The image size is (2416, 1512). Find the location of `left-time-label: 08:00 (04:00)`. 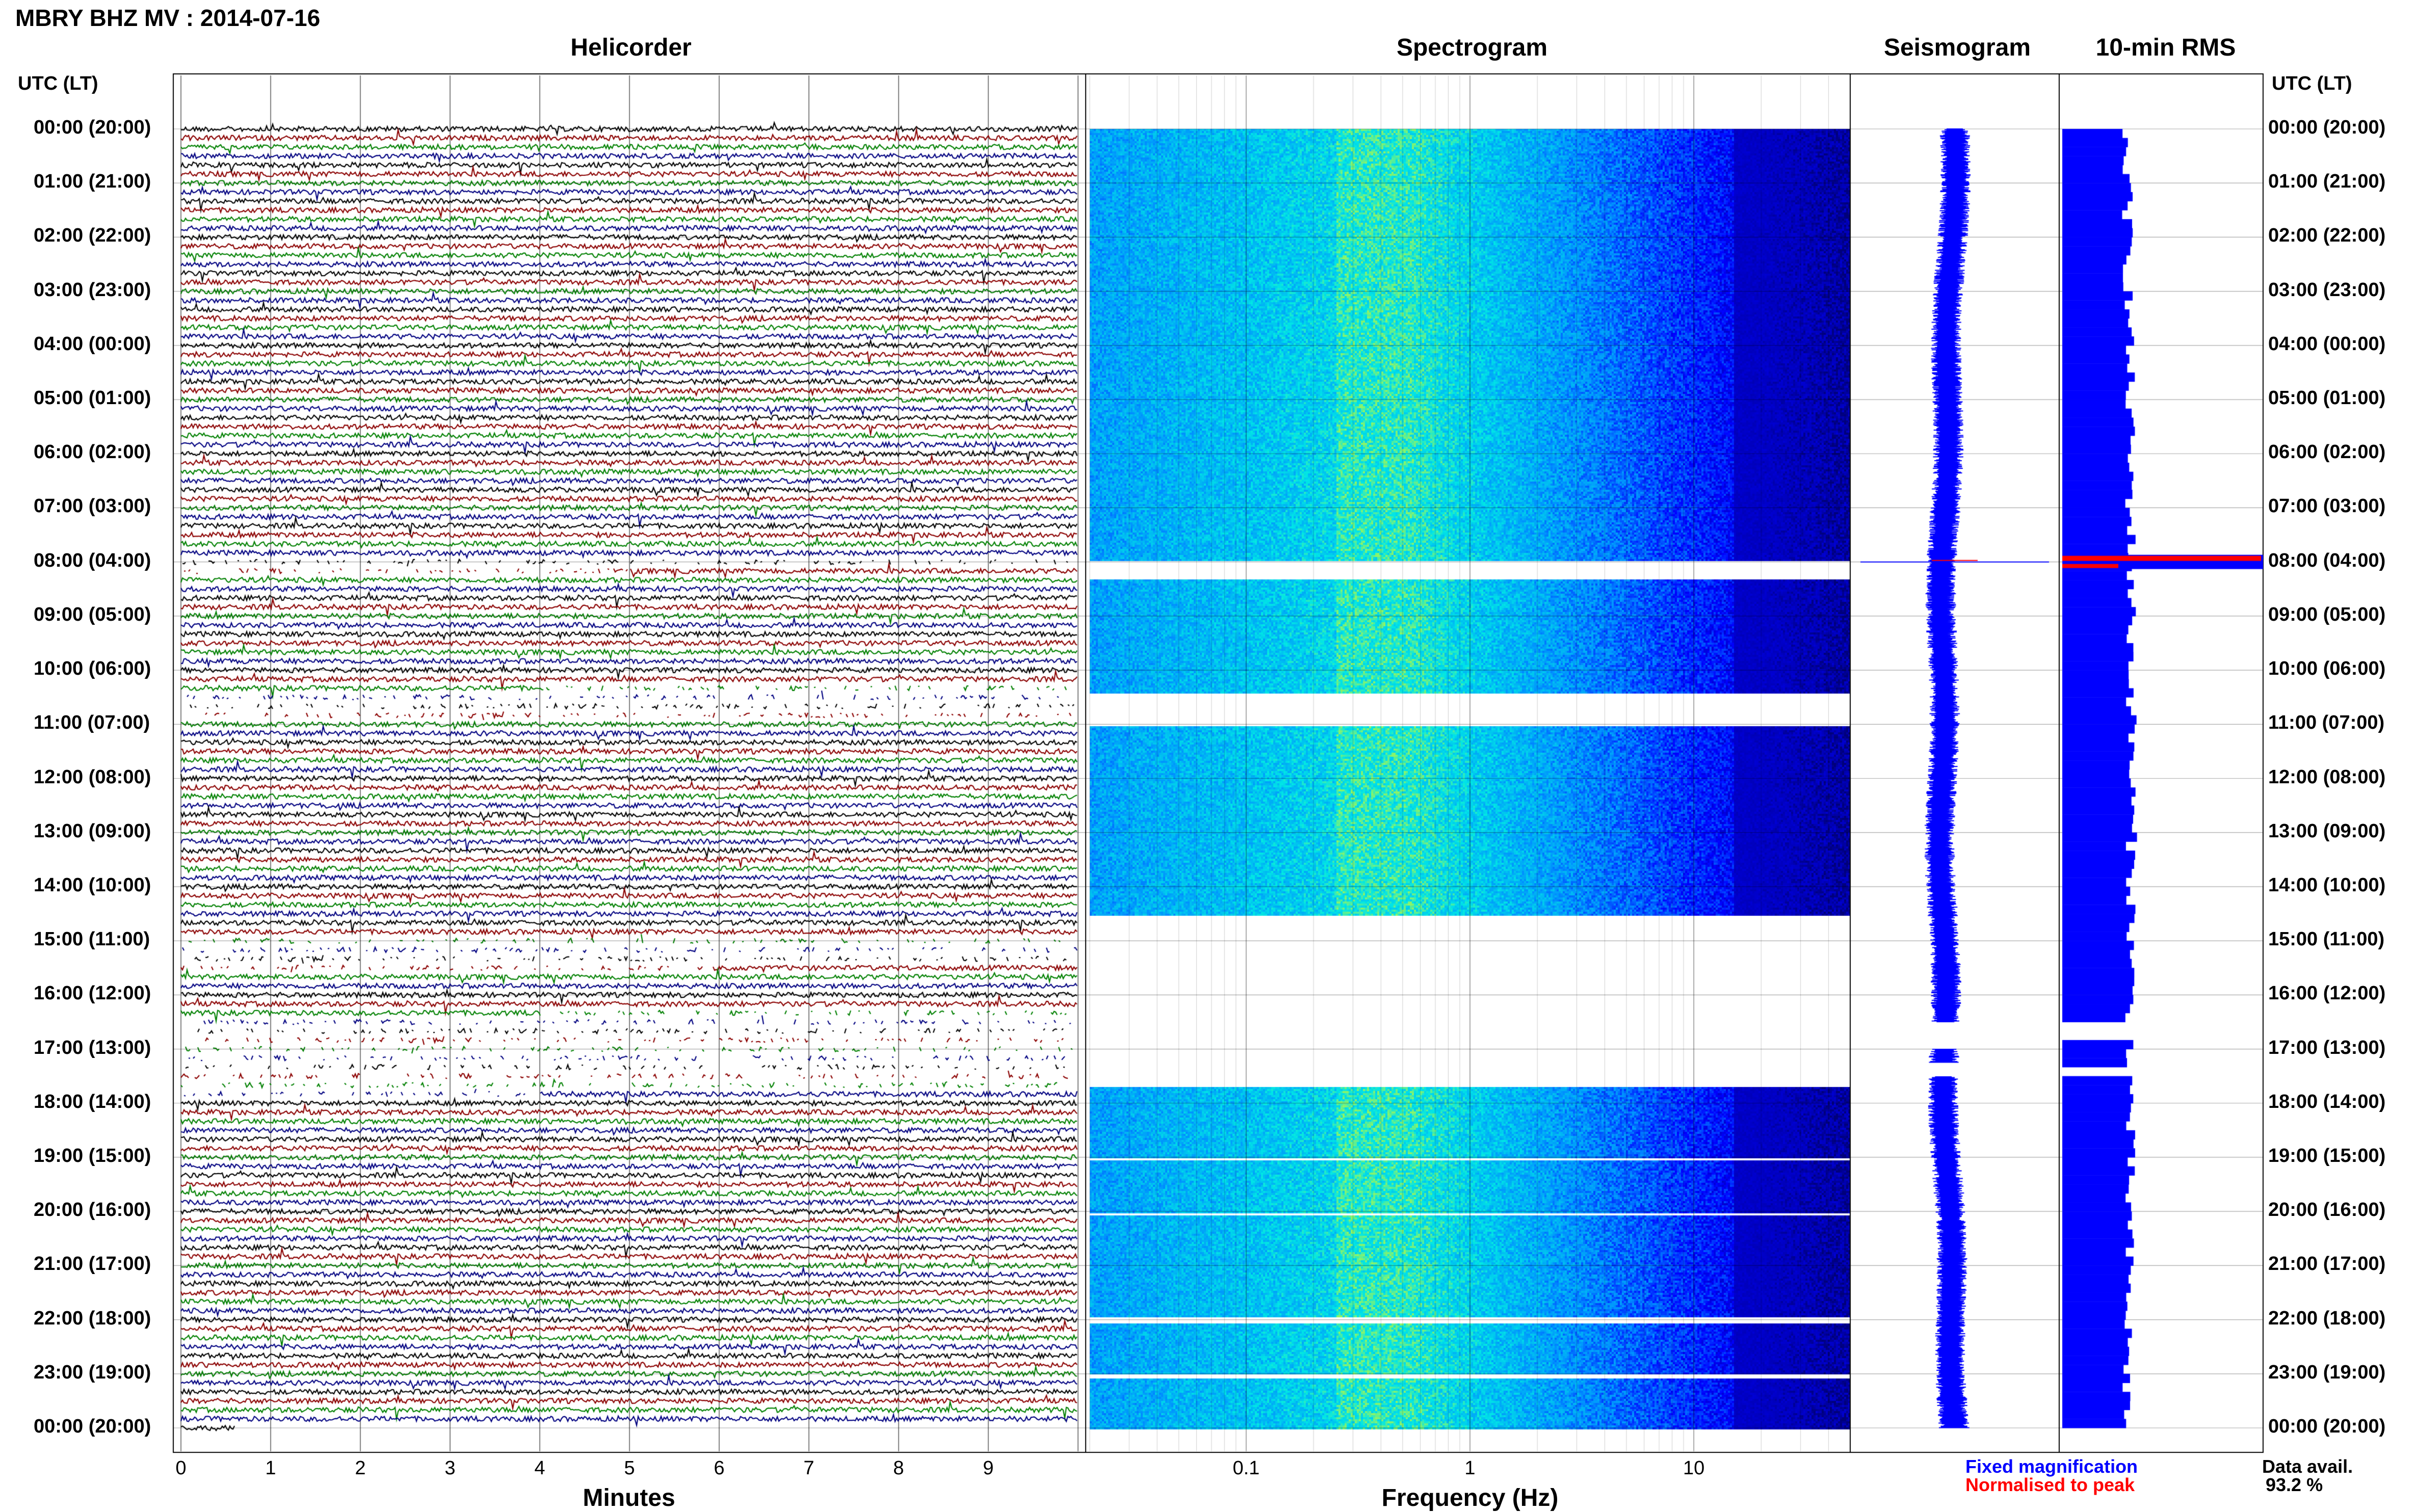

left-time-label: 08:00 (04:00) is located at coordinates (93, 560).